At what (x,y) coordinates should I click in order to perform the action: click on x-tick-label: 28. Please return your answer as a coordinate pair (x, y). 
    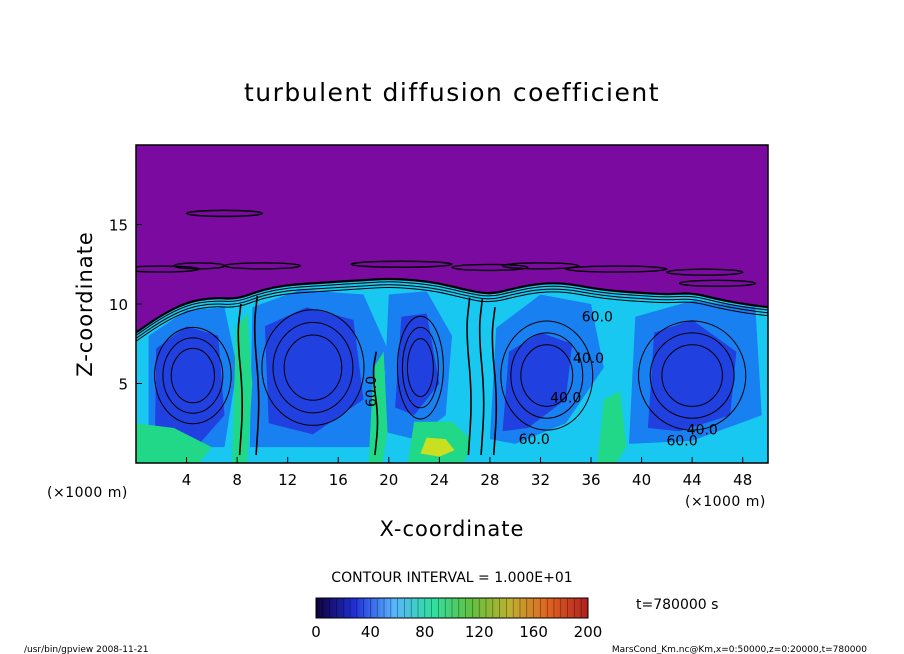
    Looking at the image, I should click on (489, 480).